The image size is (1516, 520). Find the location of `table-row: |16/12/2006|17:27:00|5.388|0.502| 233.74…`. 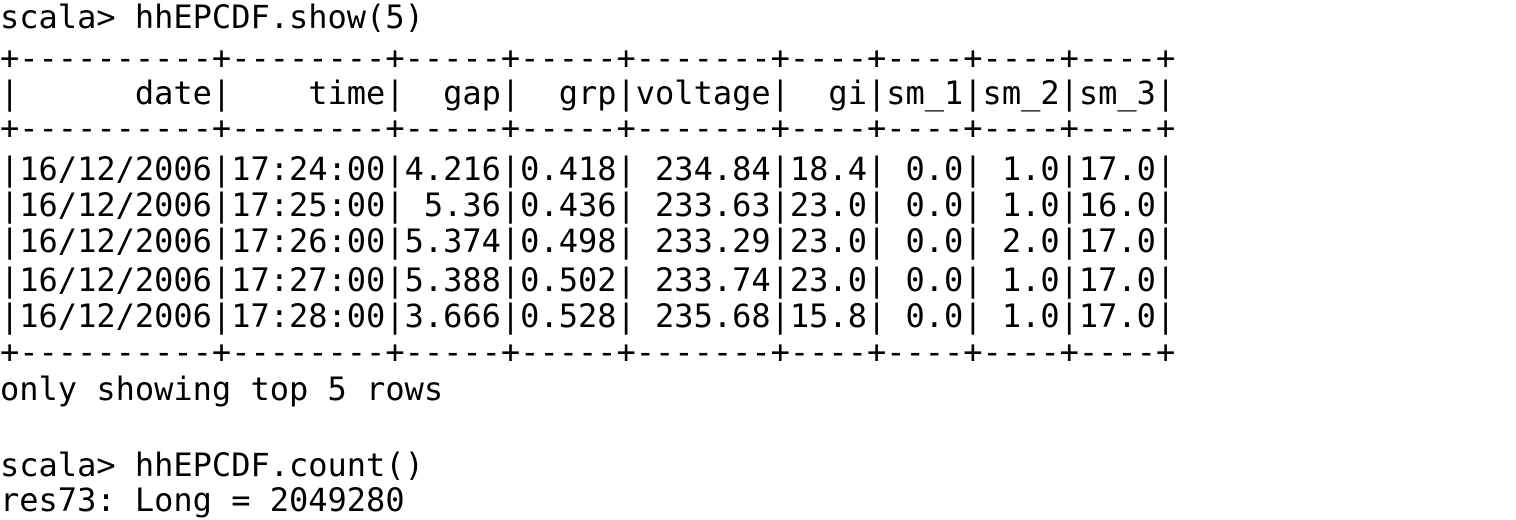

table-row: |16/12/2006|17:27:00|5.388|0.502| 233.74… is located at coordinates (588, 280).